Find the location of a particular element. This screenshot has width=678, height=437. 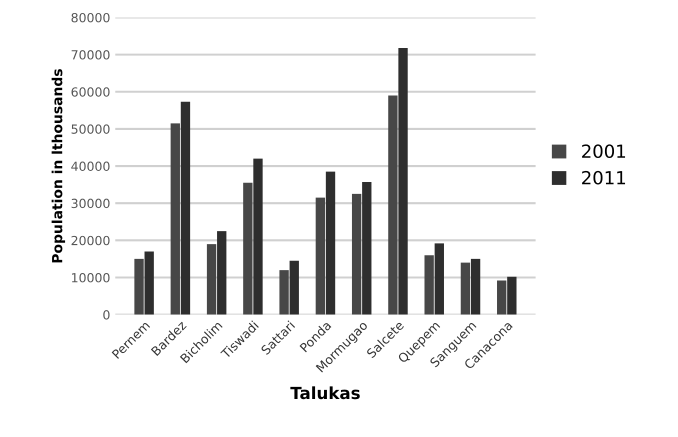

y-tick-label: 20000 is located at coordinates (91, 241).